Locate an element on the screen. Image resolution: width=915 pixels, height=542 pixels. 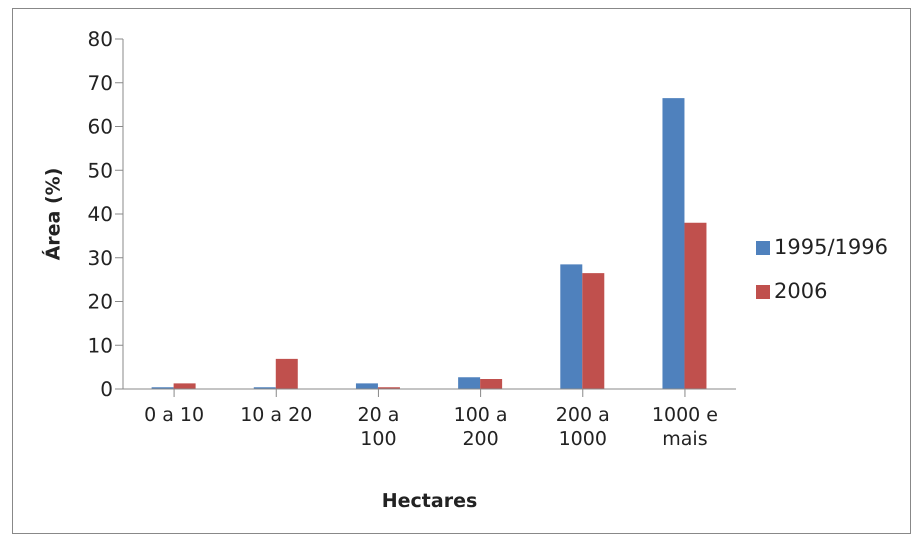
x-tick-label: 1000 e mais is located at coordinates (685, 427).